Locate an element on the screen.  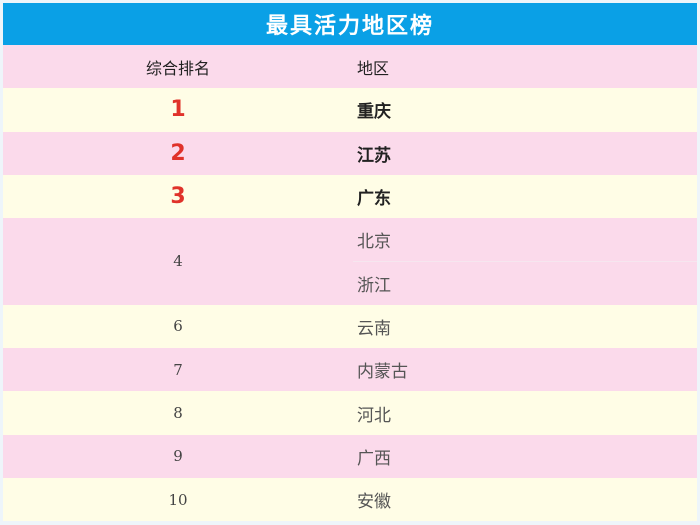
table-row: 9 广西 is located at coordinates (350, 456).